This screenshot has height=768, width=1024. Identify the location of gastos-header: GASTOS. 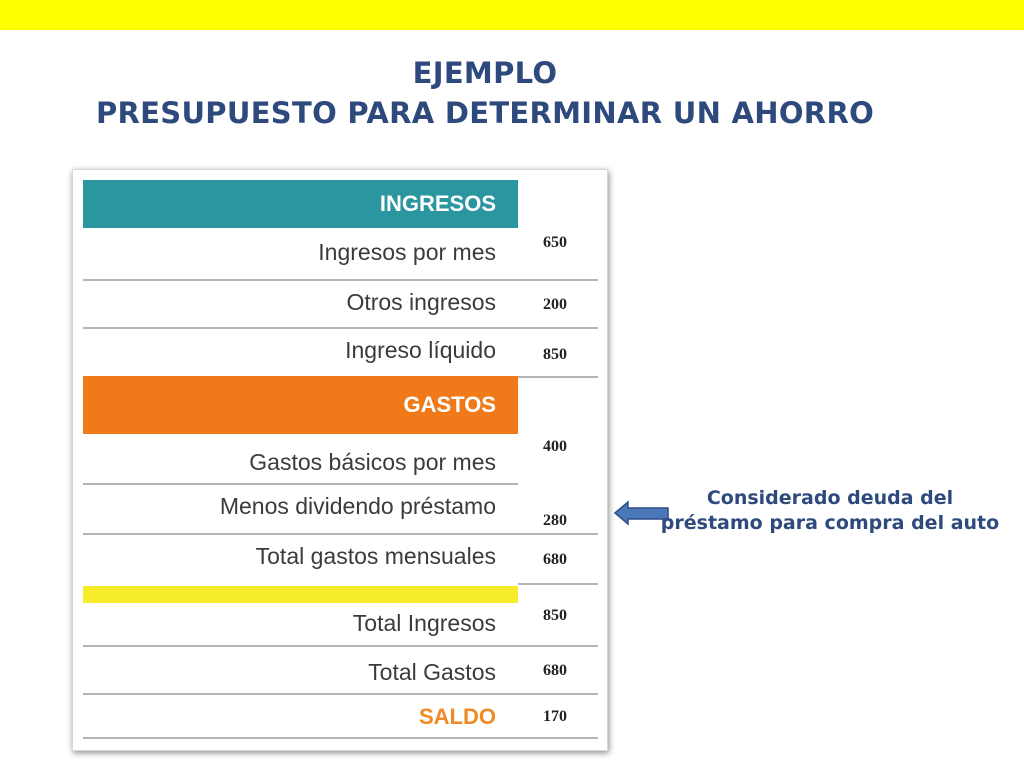
(300, 405).